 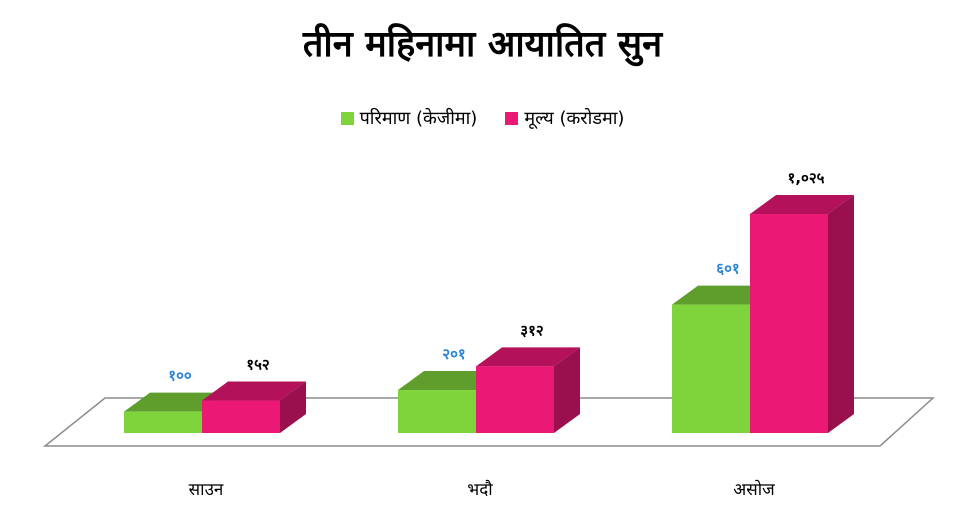 What do you see at coordinates (482, 44) in the screenshot?
I see `chart-title: तीन महिनामा आयातित सुन` at bounding box center [482, 44].